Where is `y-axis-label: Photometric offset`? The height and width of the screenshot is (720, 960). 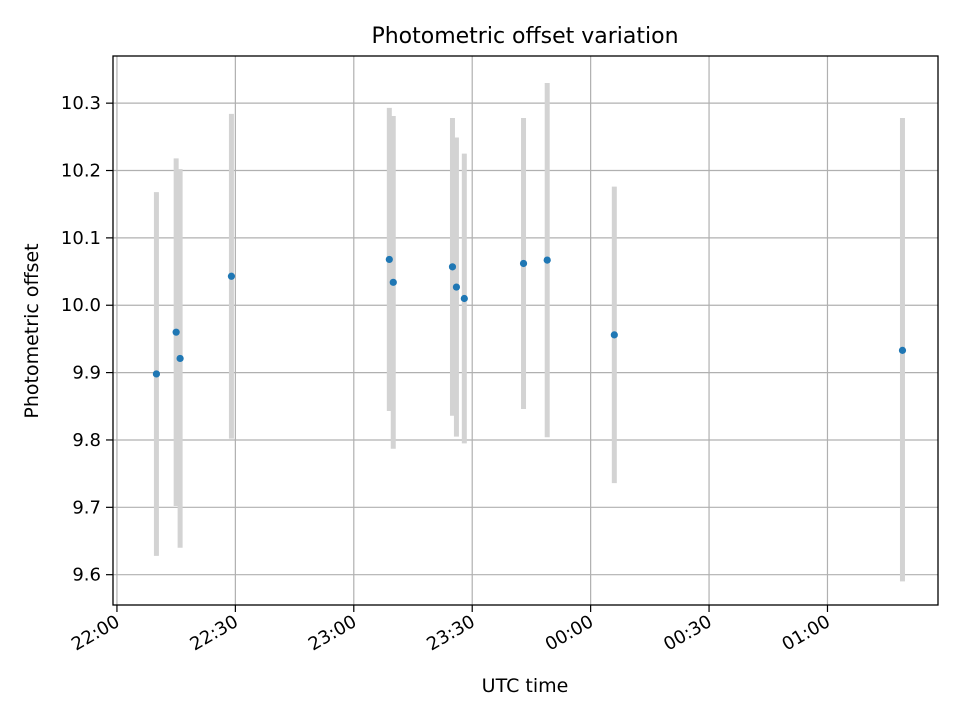 y-axis-label: Photometric offset is located at coordinates (32, 330).